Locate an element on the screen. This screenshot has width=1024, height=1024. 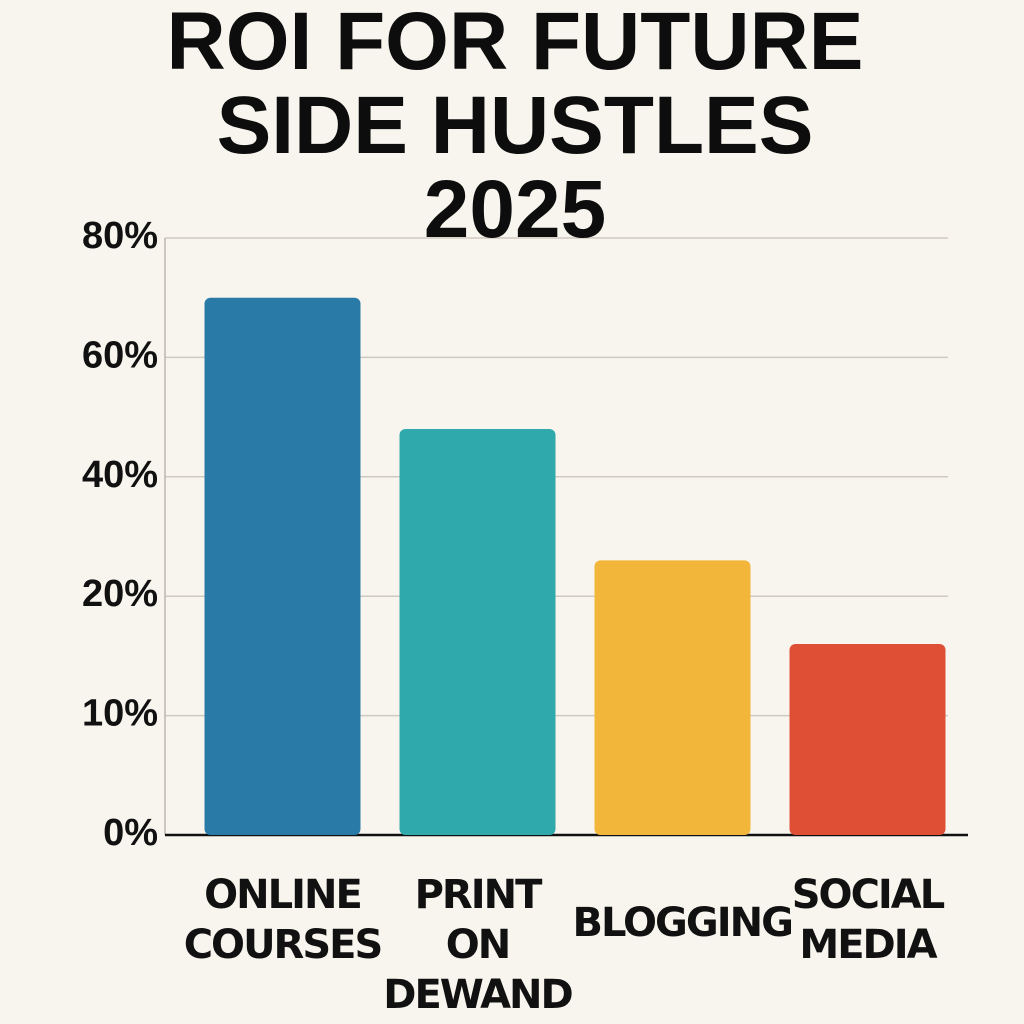
y-tick-label: 80% is located at coordinates (120, 236).